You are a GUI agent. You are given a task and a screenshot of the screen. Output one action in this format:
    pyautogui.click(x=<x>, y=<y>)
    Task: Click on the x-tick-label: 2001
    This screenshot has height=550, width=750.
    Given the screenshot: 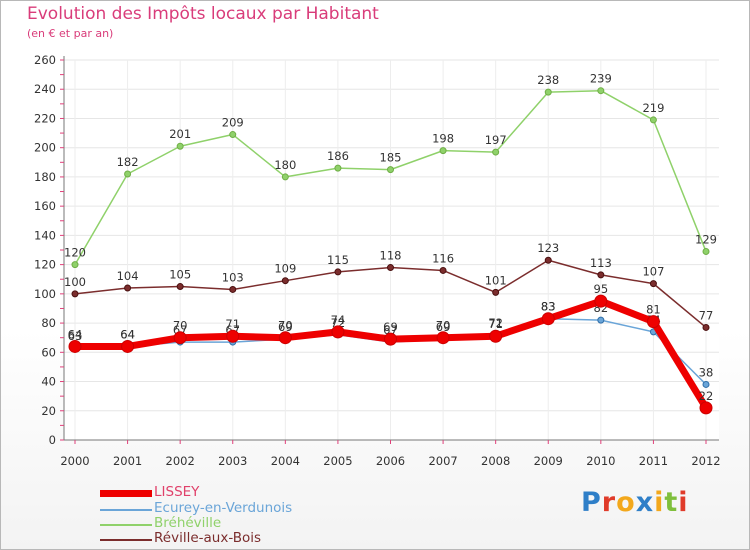 What is the action you would take?
    pyautogui.click(x=127, y=461)
    